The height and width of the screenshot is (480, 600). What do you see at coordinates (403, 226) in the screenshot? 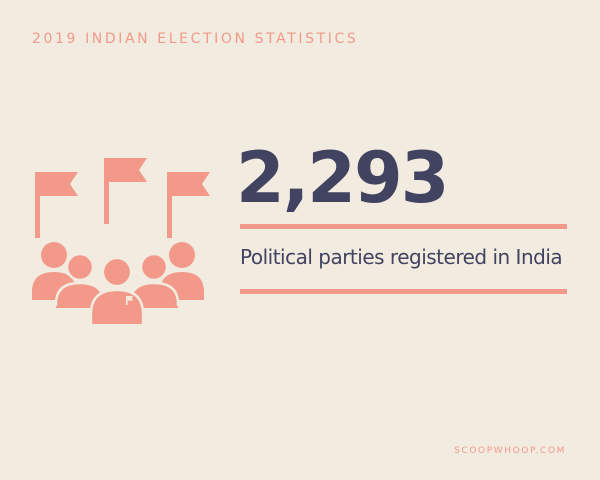
I see `divider-top` at bounding box center [403, 226].